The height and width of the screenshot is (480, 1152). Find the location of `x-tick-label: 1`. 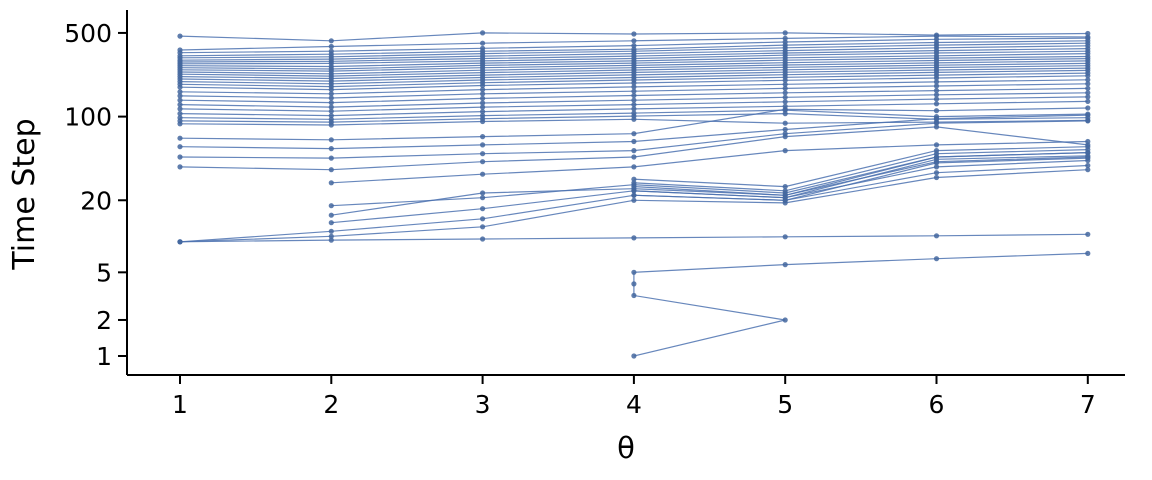

x-tick-label: 1 is located at coordinates (180, 404).